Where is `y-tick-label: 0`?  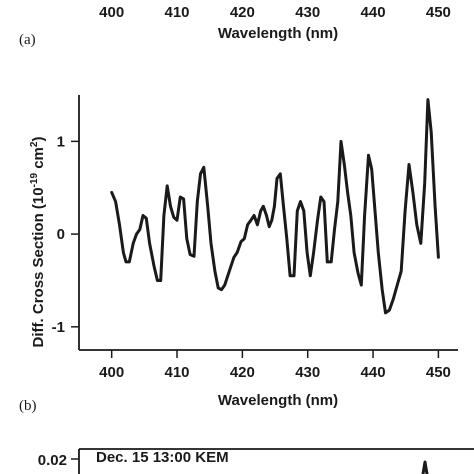
y-tick-label: 0 is located at coordinates (61, 234).